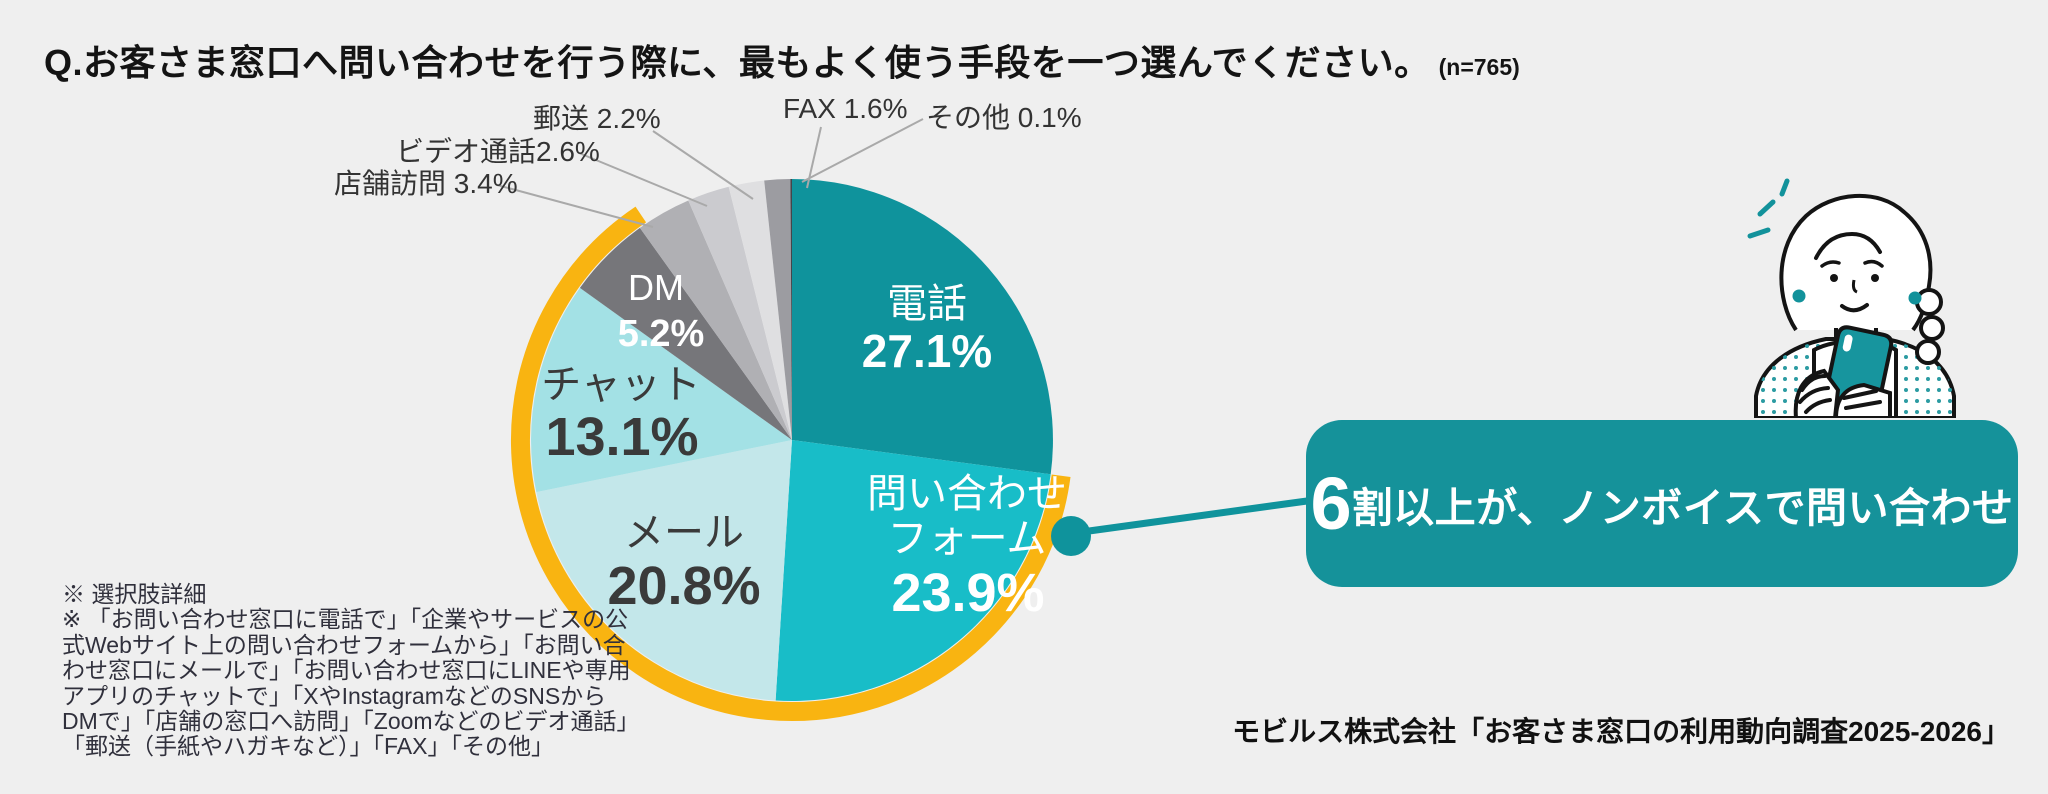 This screenshot has height=794, width=2048. What do you see at coordinates (621, 385) in the screenshot?
I see `slice-label: チャット` at bounding box center [621, 385].